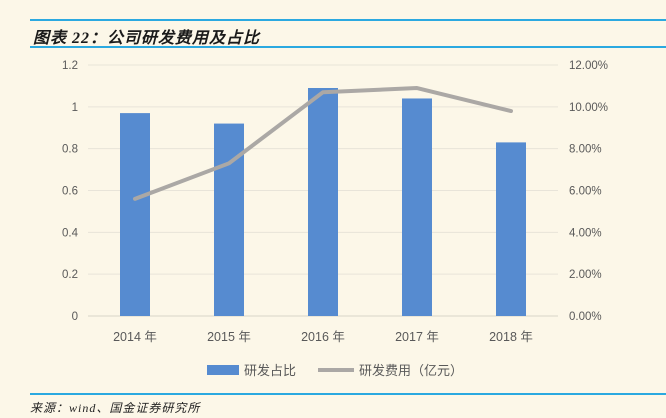  I want to click on title-top-rule, so click(348, 20).